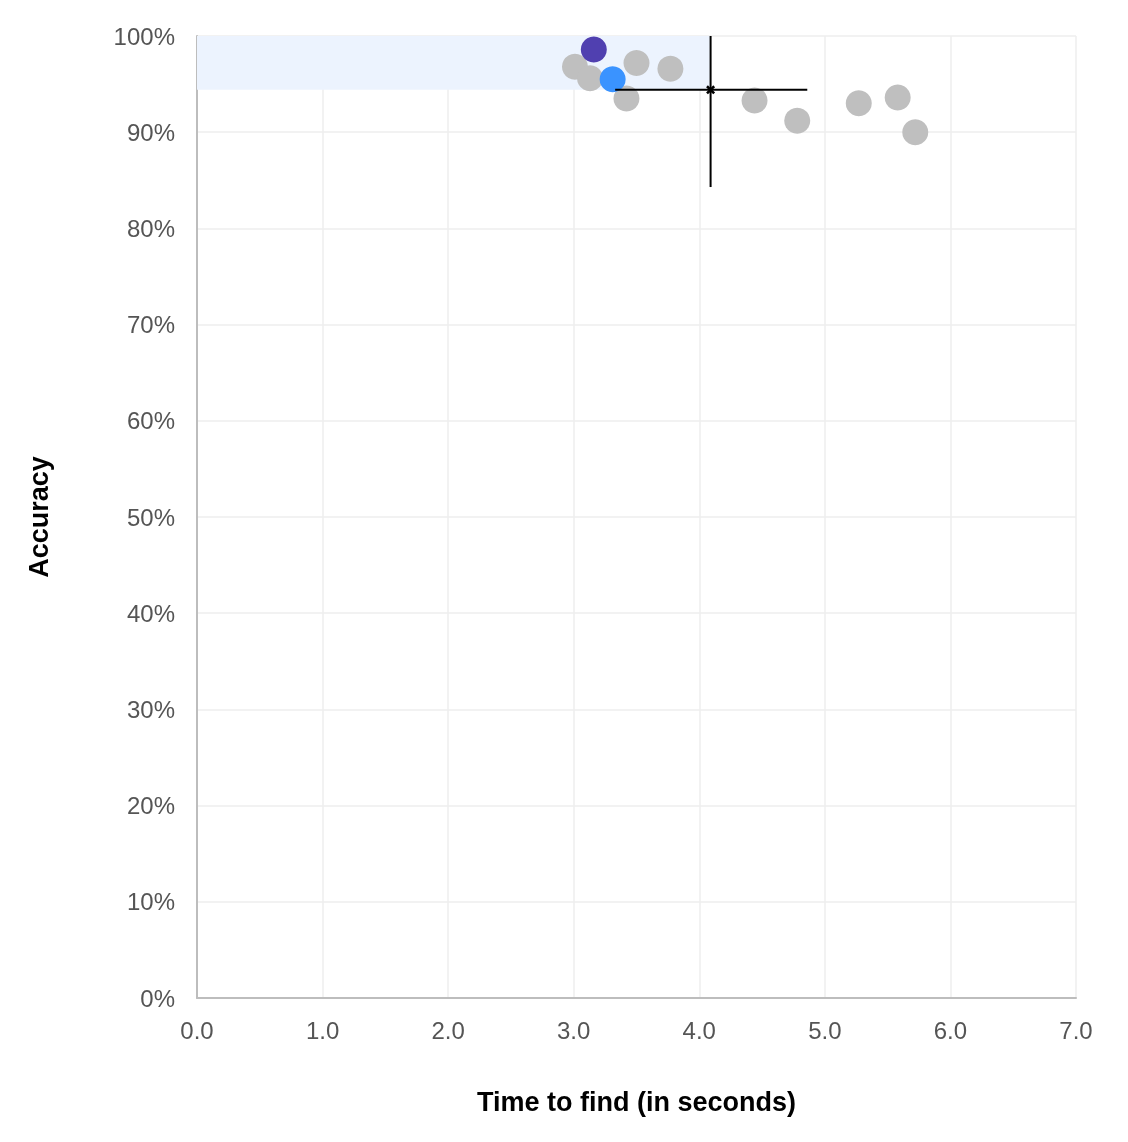  What do you see at coordinates (150, 228) in the screenshot?
I see `y-tick-label: 80%` at bounding box center [150, 228].